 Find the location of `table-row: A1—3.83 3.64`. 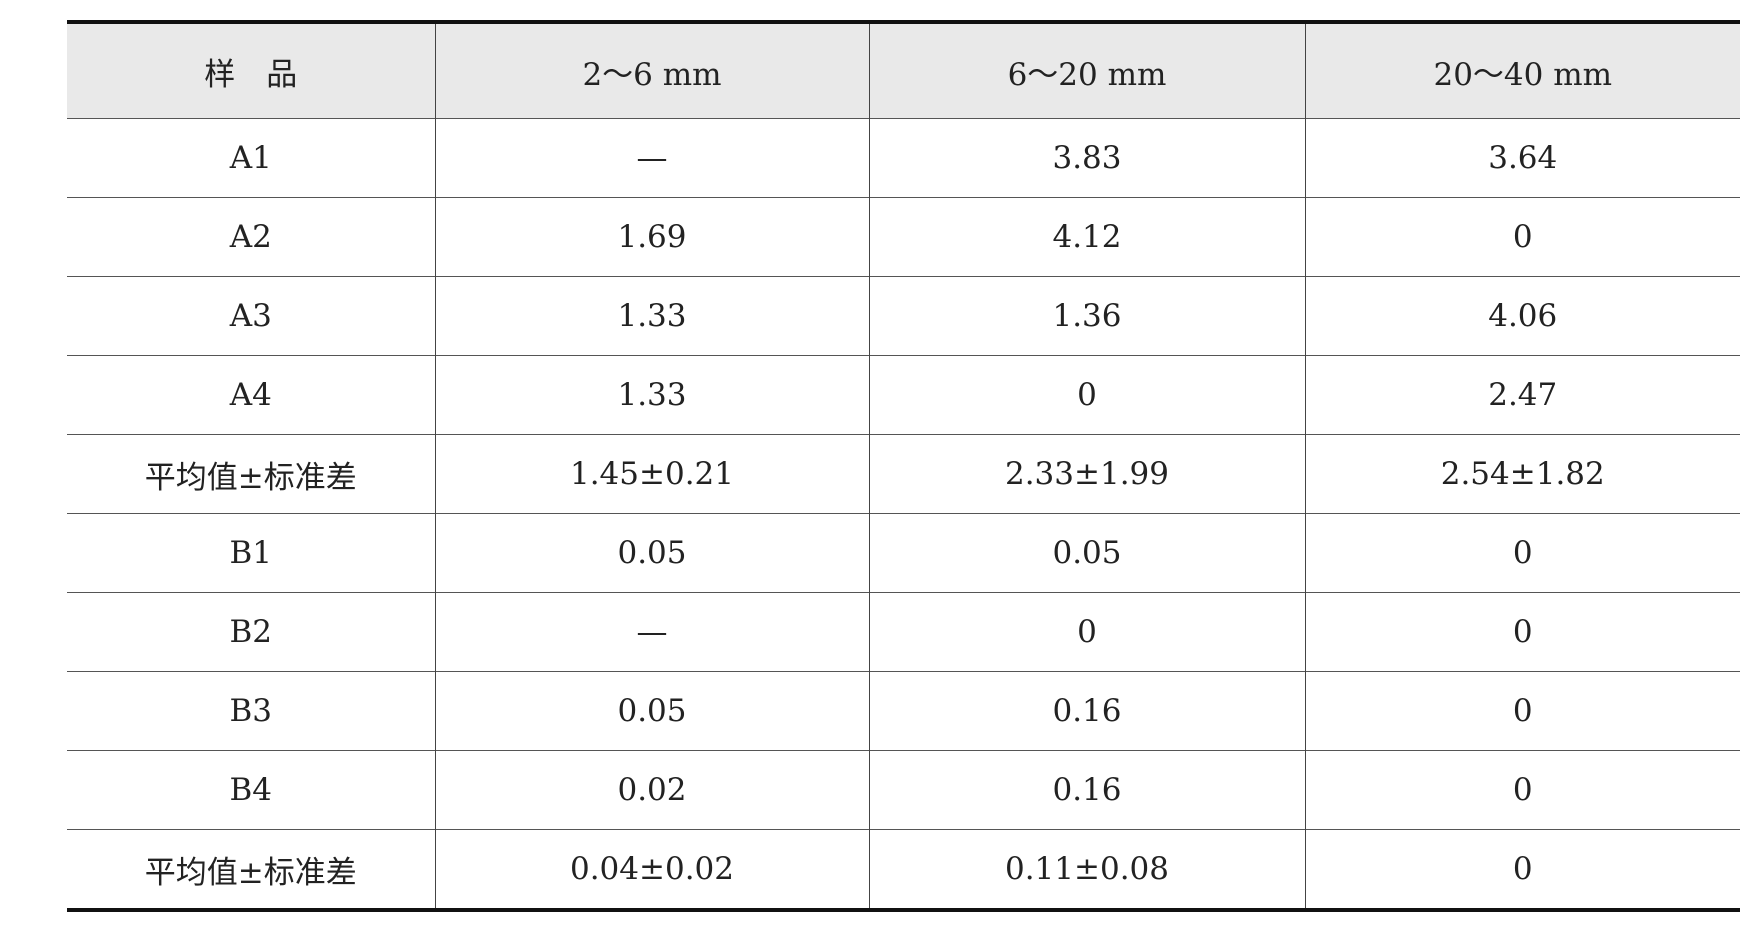

table-row: A1—3.83 3.64 is located at coordinates (903, 158).